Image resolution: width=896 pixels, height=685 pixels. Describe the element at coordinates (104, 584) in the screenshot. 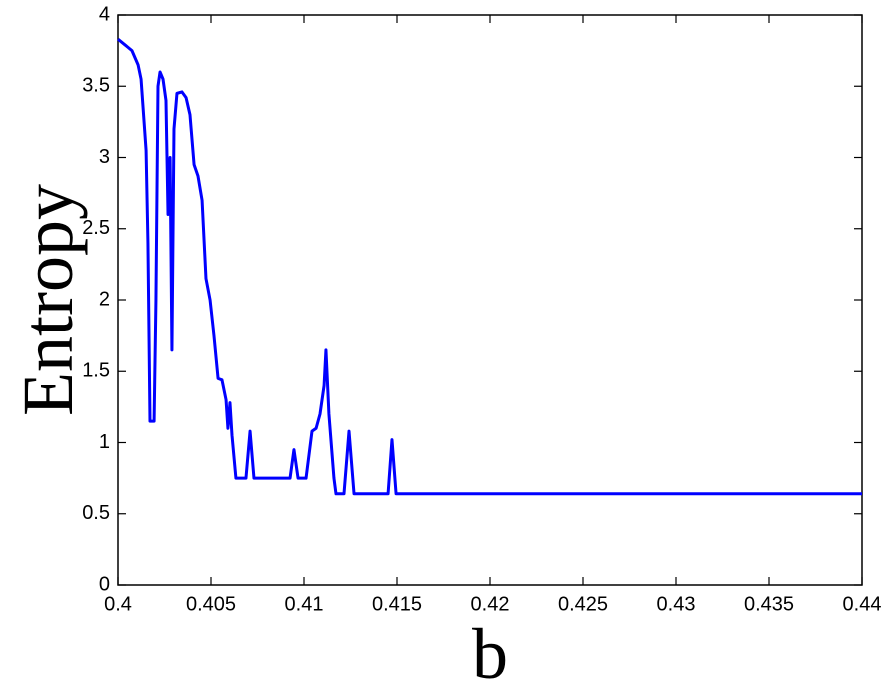

I see `y-tick-label: 0` at that location.